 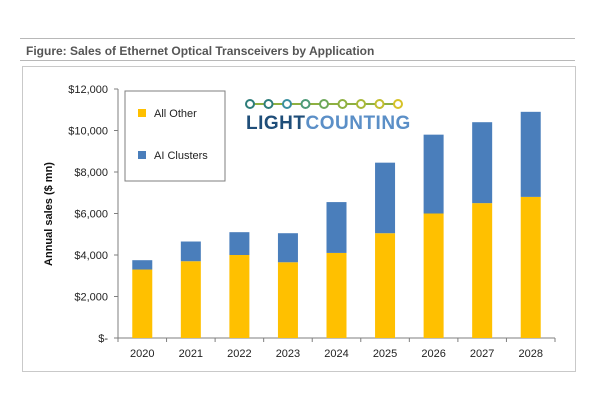 What do you see at coordinates (287, 248) in the screenshot?
I see `bar-ai-clusters-2023` at bounding box center [287, 248].